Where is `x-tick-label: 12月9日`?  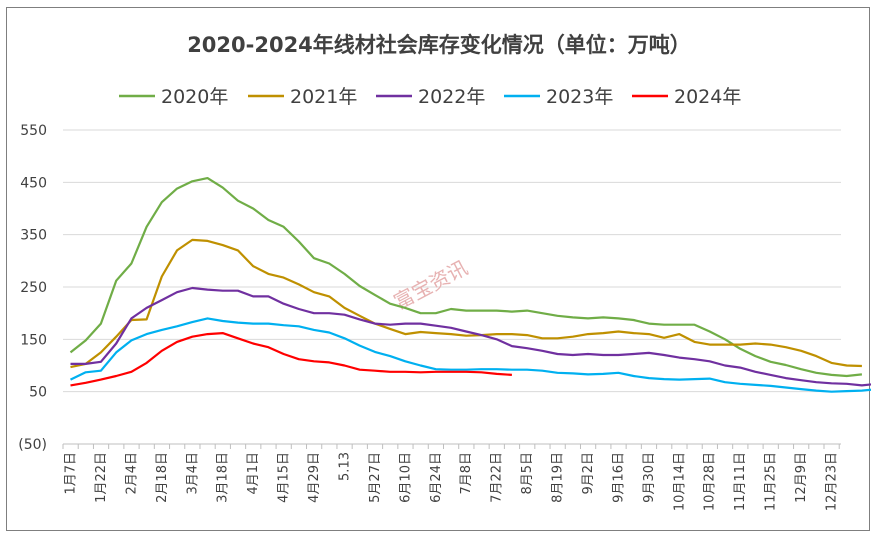
x-tick-label: 12月9日 is located at coordinates (801, 477).